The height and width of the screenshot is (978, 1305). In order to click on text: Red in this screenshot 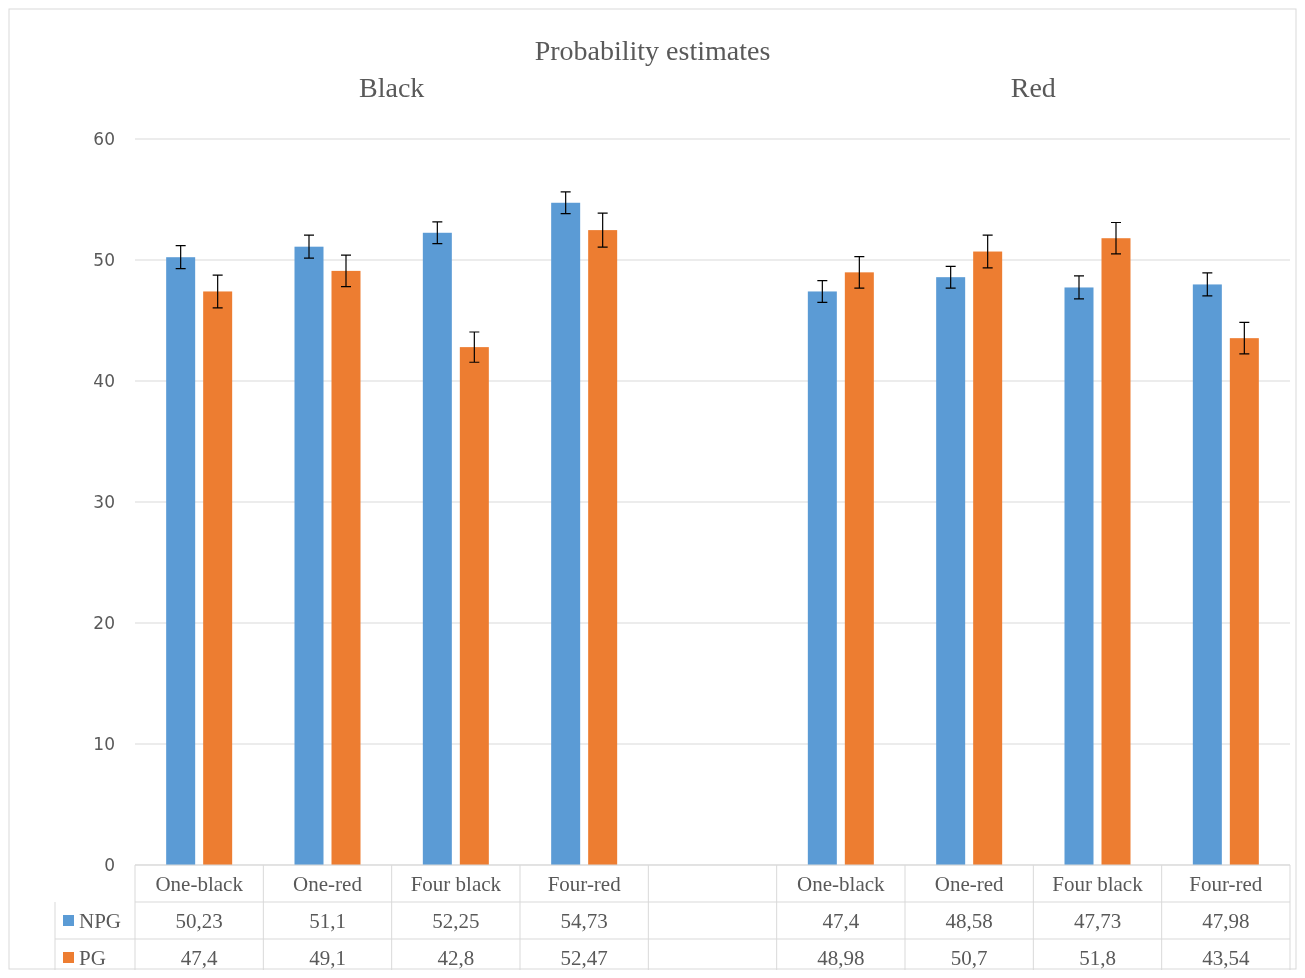, I will do `click(1033, 87)`.